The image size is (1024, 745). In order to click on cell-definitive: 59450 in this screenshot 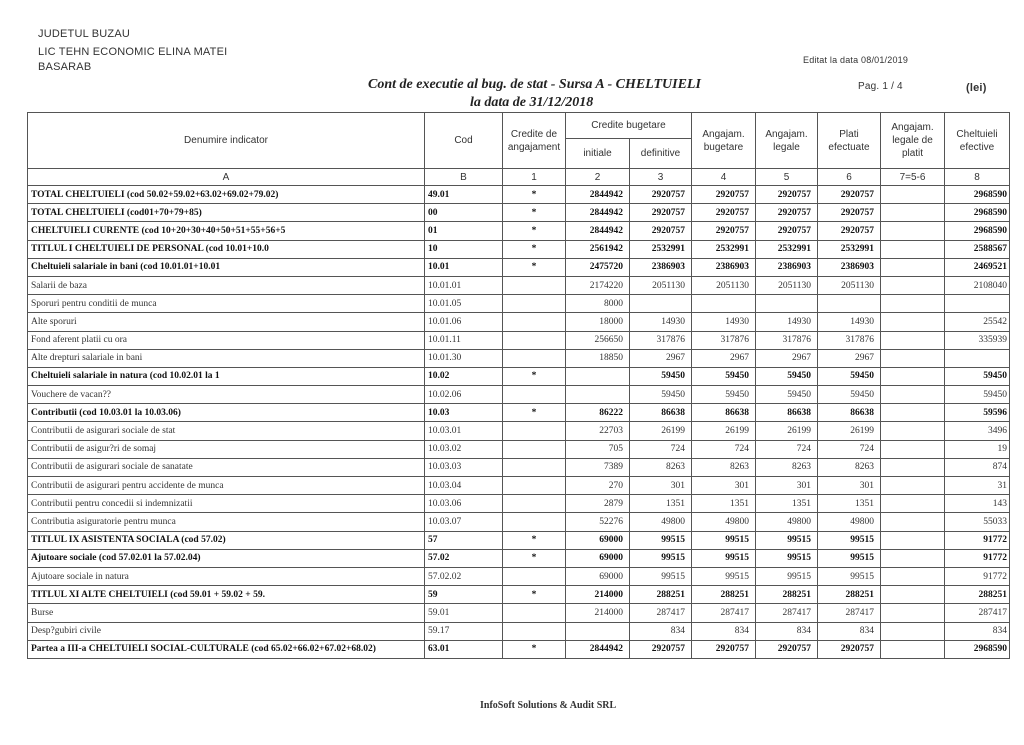, I will do `click(660, 376)`.